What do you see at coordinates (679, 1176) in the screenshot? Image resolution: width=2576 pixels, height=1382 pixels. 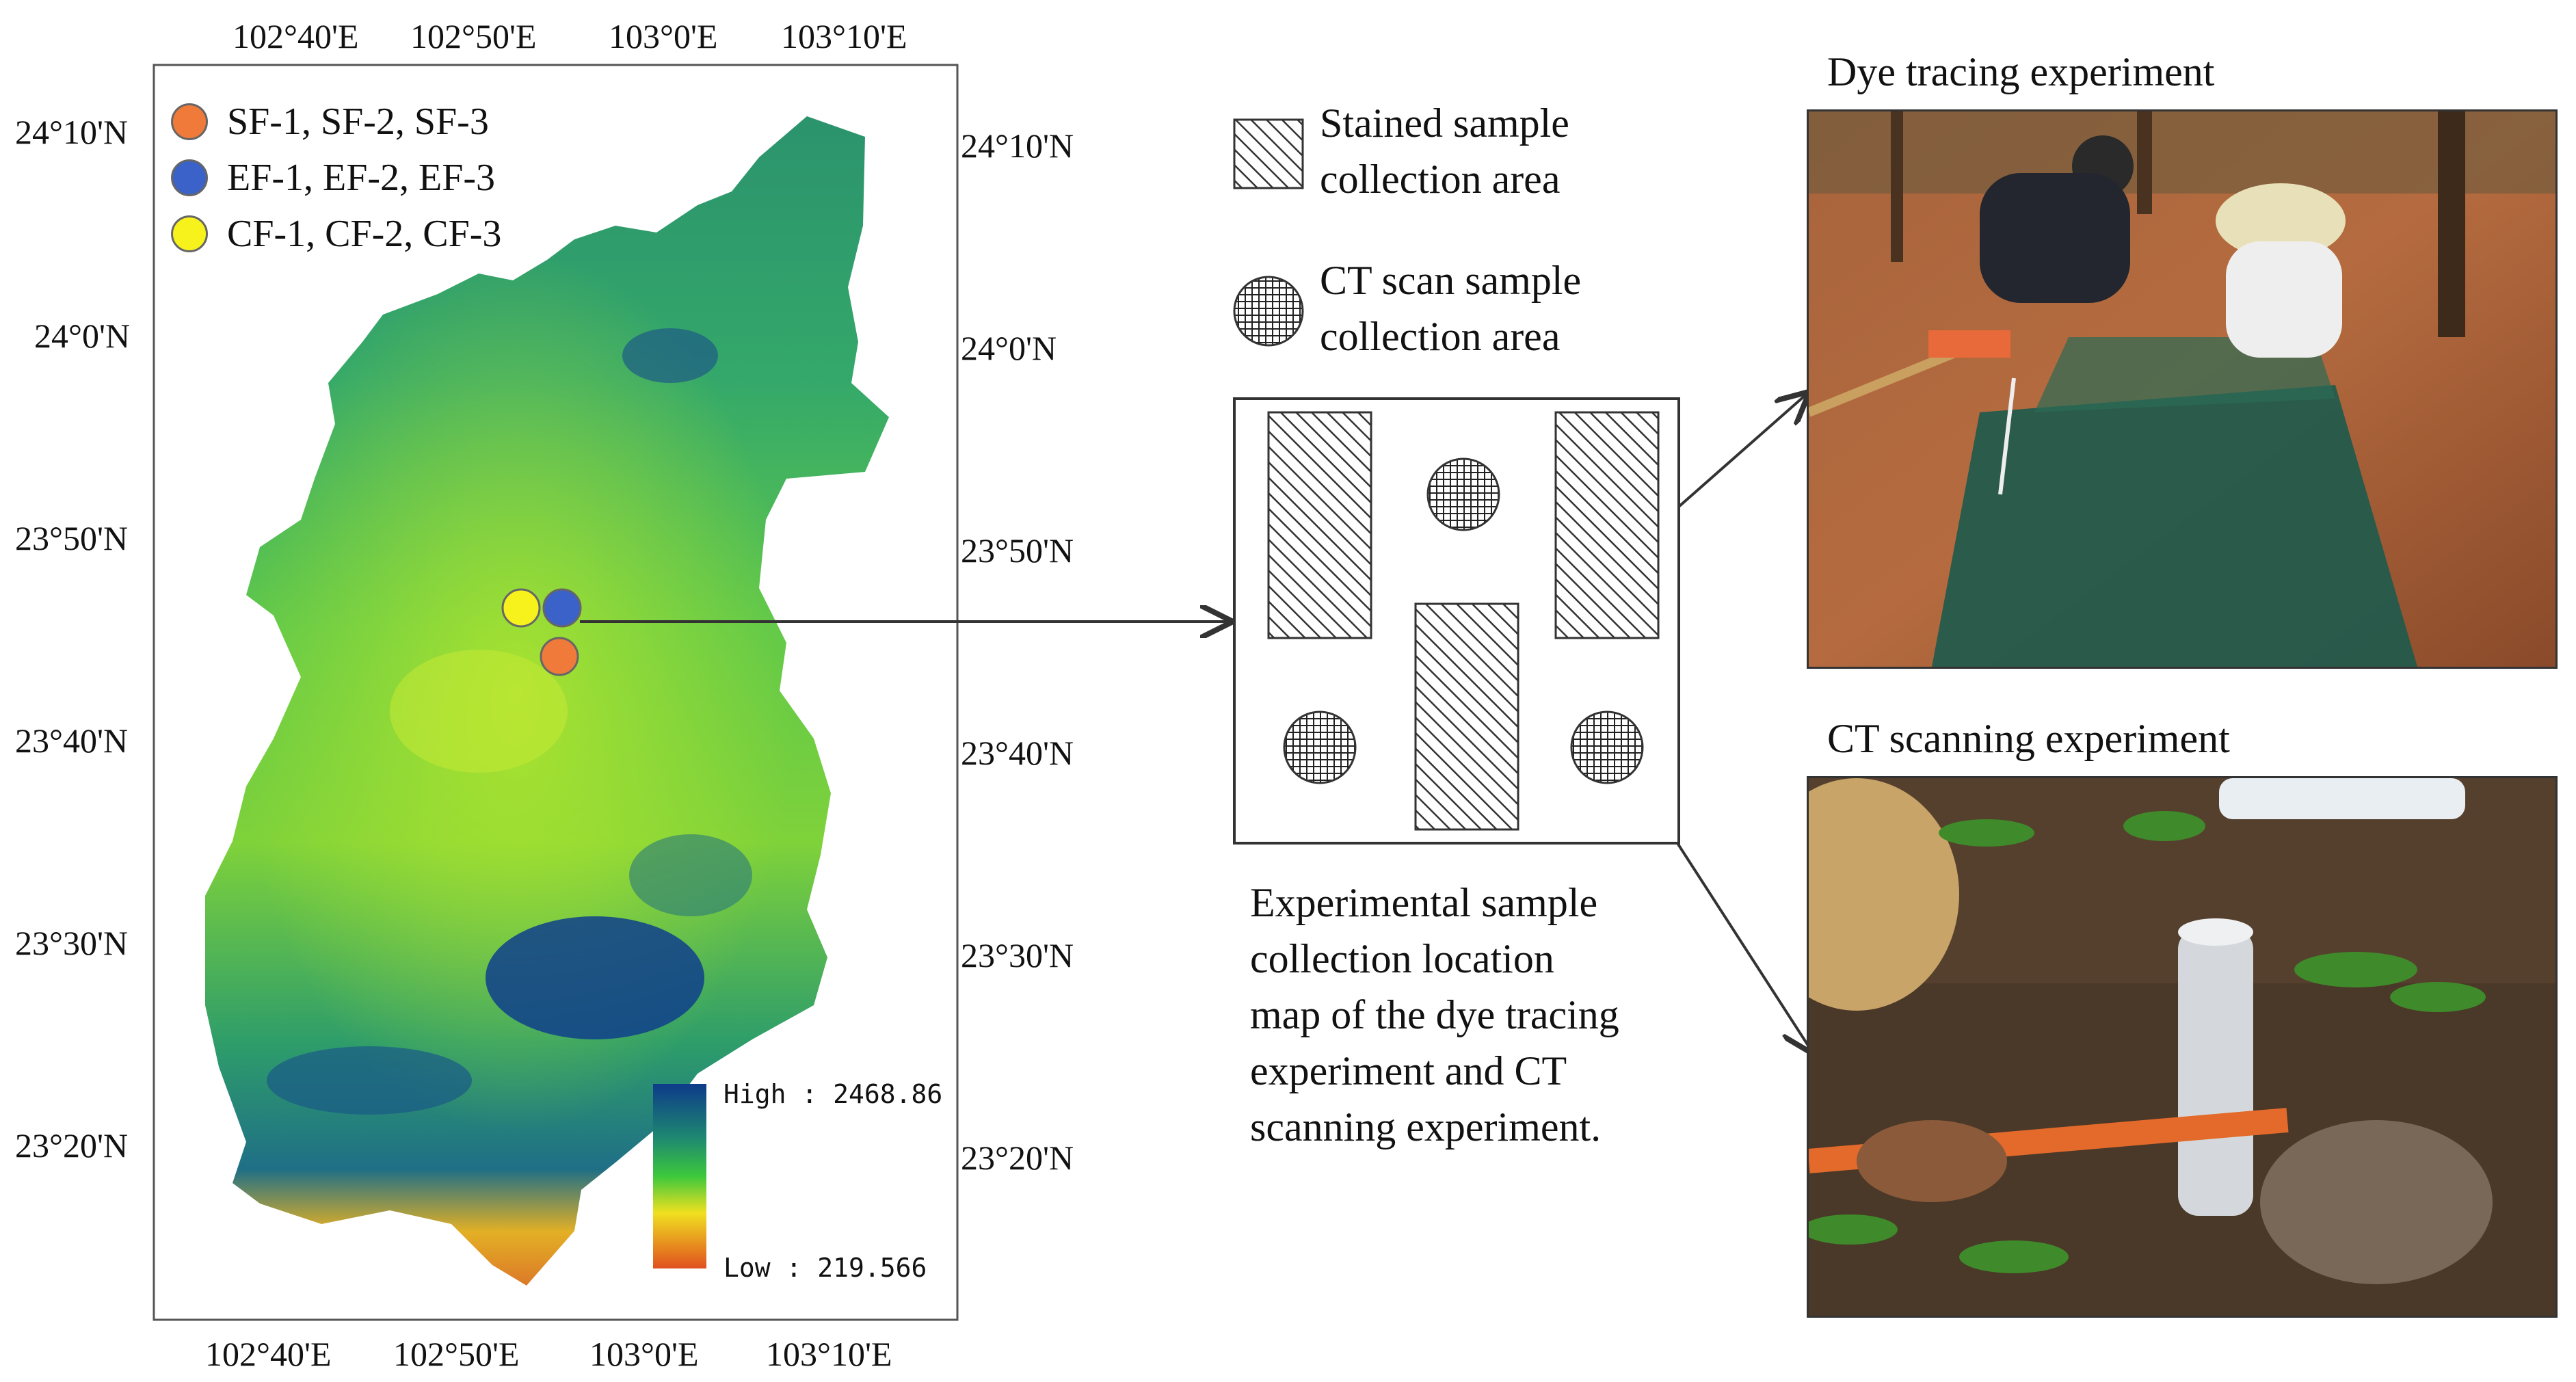 I see `elevation-colorbar` at bounding box center [679, 1176].